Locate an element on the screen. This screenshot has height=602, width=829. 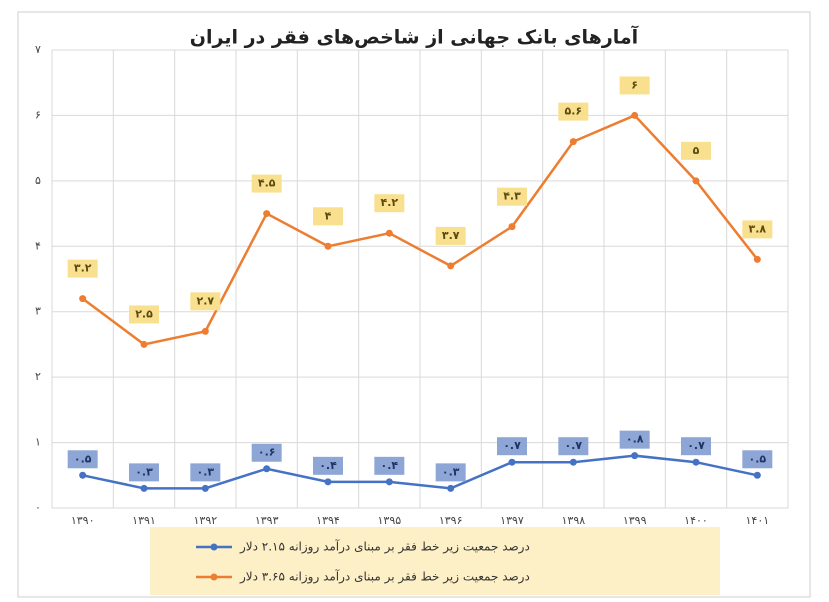
data-label: ۳.۸ is located at coordinates (758, 228).